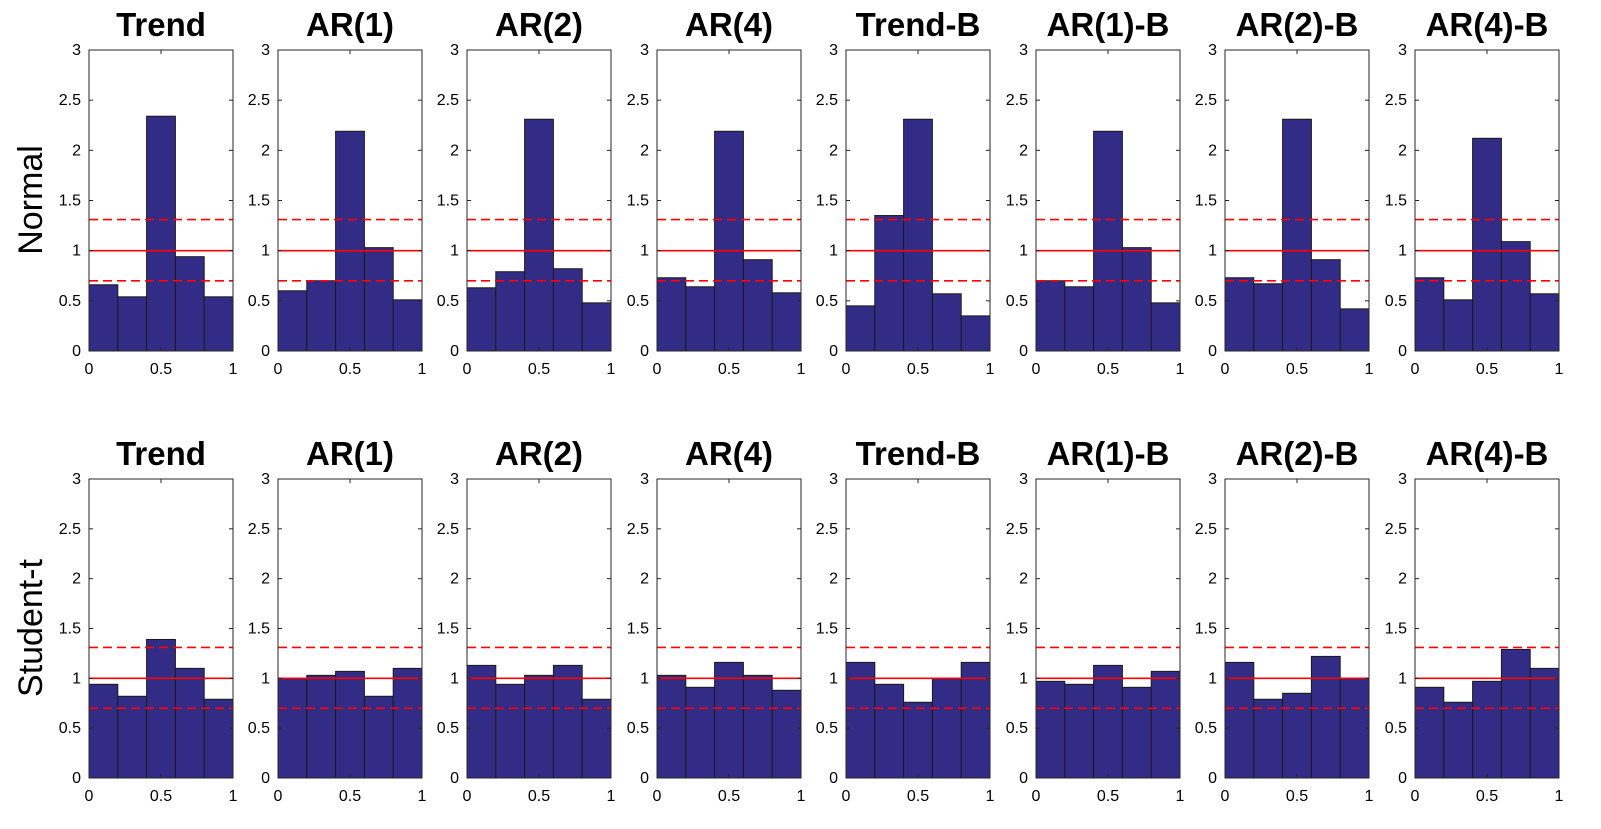 The width and height of the screenshot is (1601, 829). I want to click on panel-normal-ar-1-b: 0 0.5 1 1.5 2 2.5 3 0 0.5 1 AR(1)-B, so click(1095, 192).